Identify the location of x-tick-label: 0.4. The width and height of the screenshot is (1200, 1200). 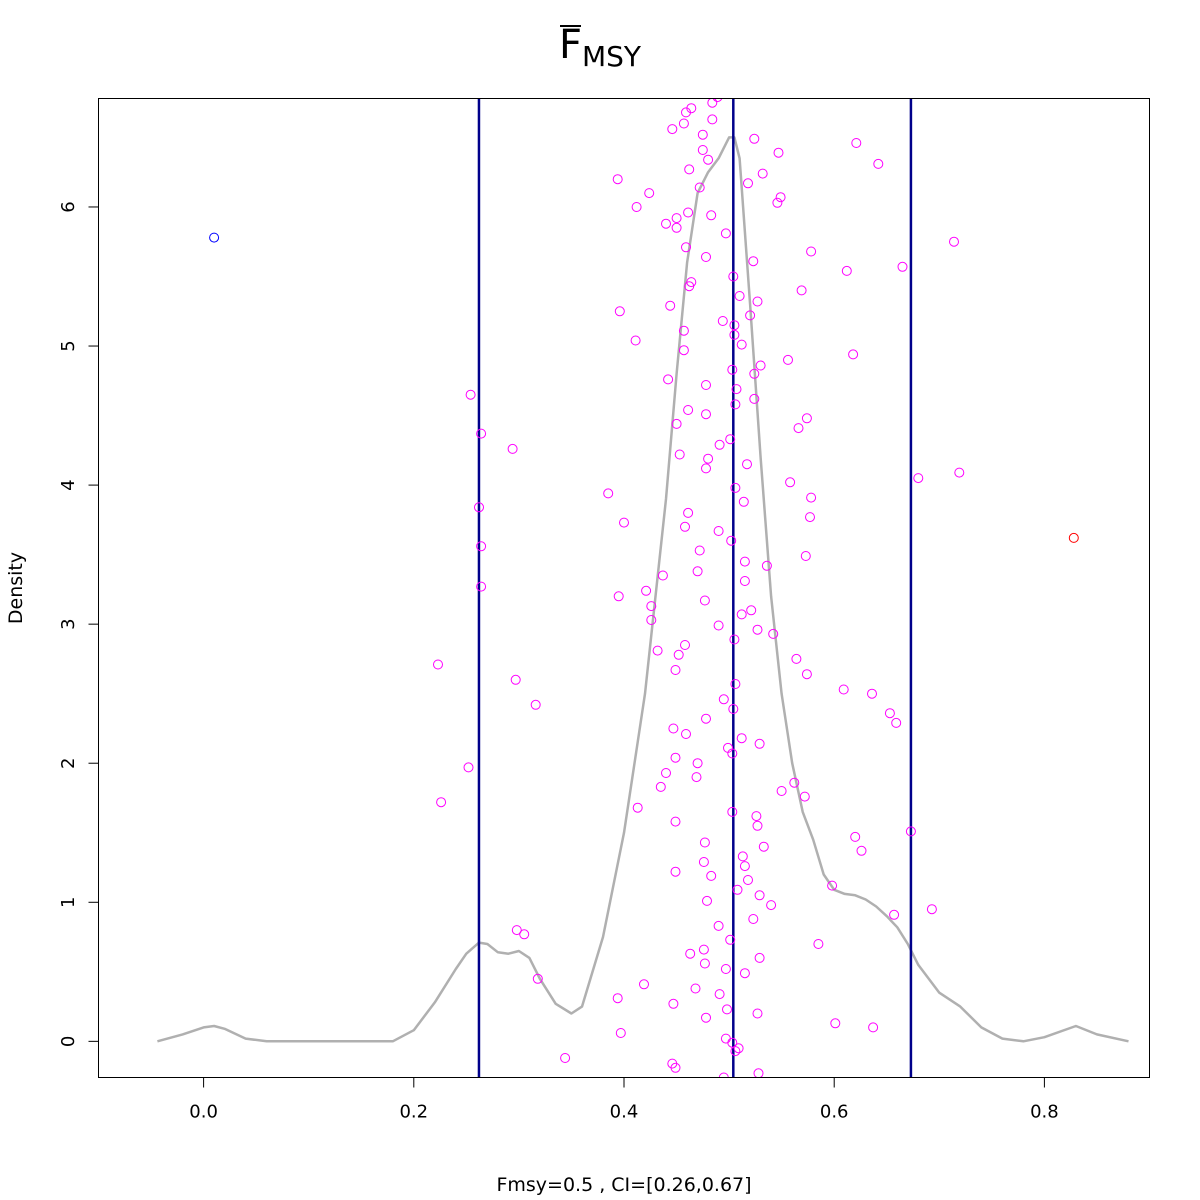
(624, 1112).